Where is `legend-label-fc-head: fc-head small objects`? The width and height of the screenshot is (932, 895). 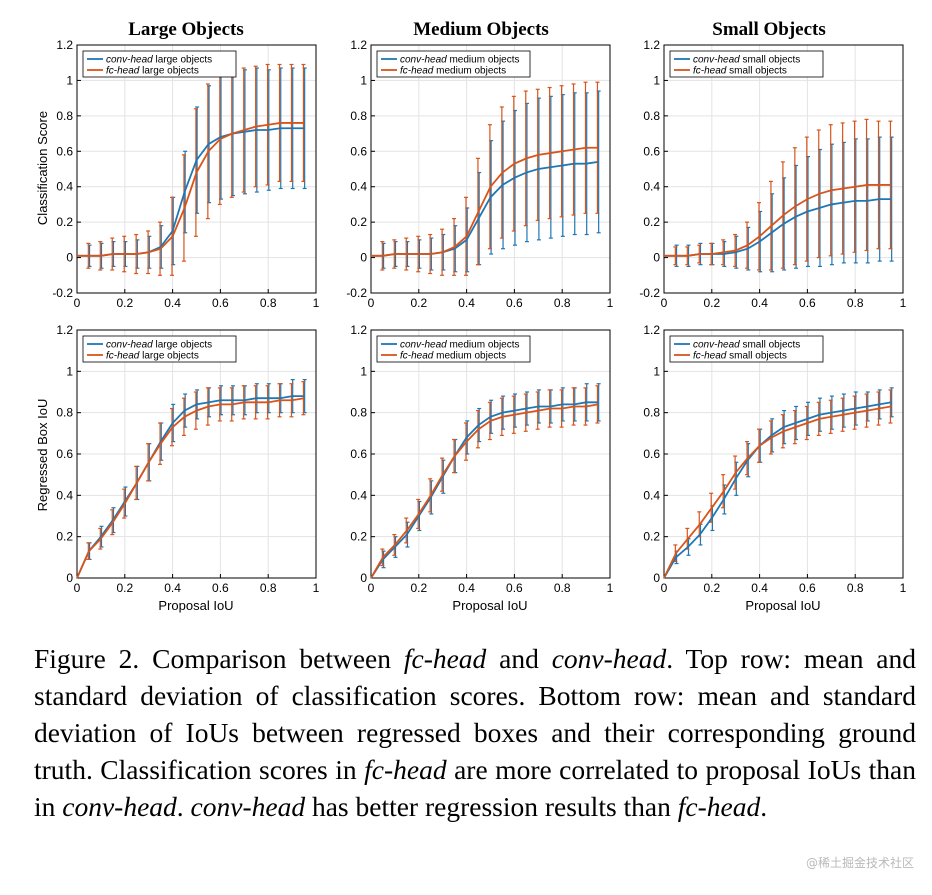
legend-label-fc-head: fc-head small objects is located at coordinates (740, 71).